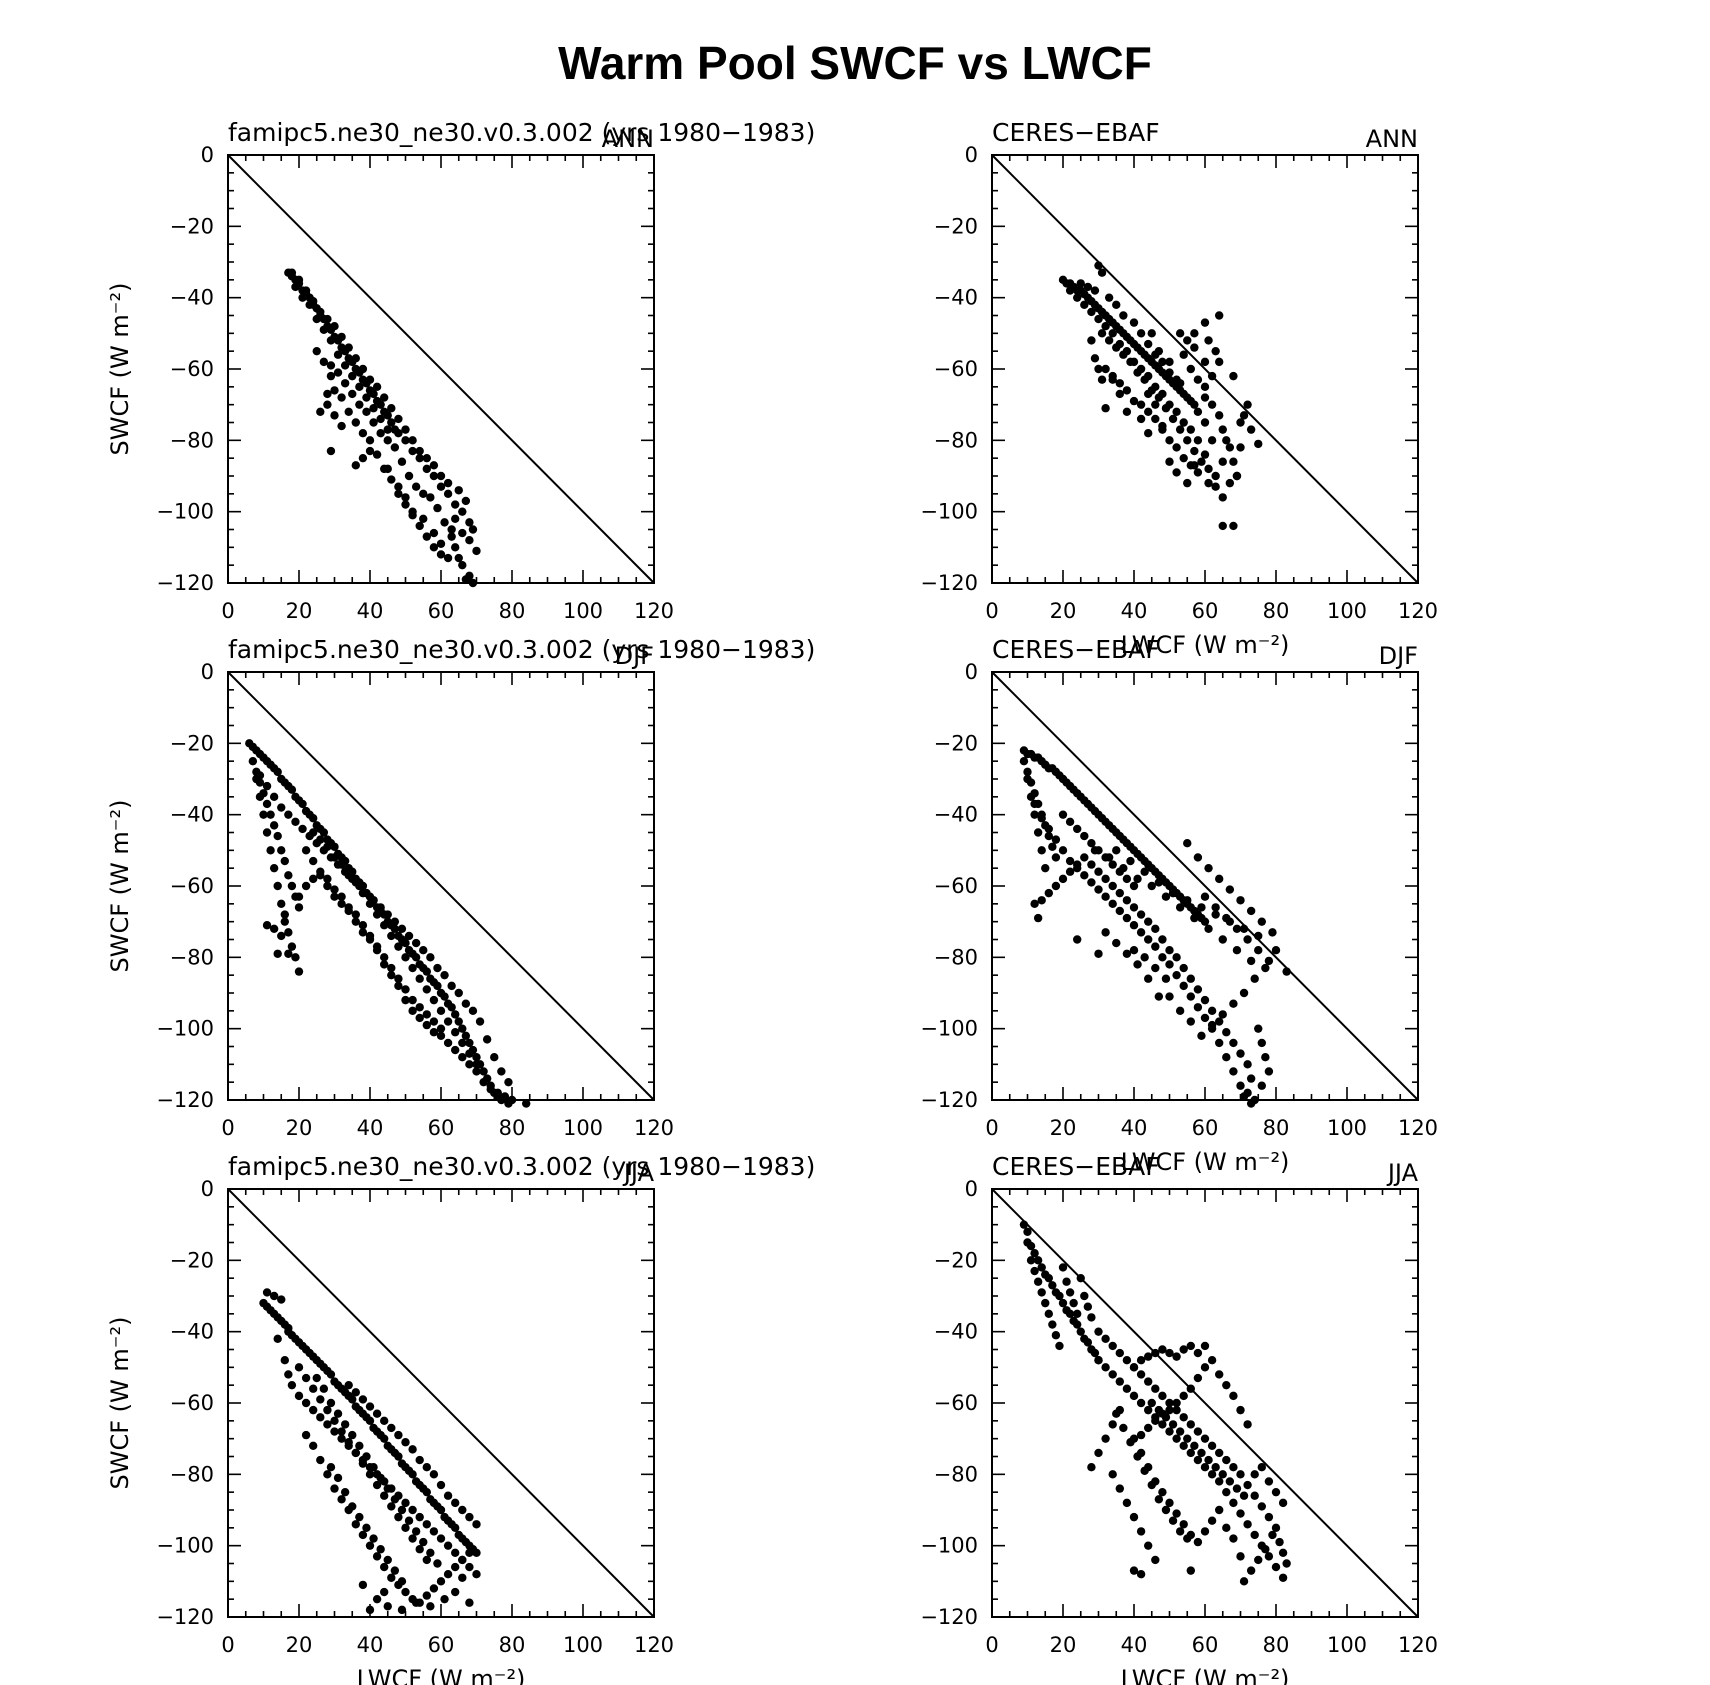  What do you see at coordinates (1398, 656) in the screenshot?
I see `chart-3-right-label: DJF` at bounding box center [1398, 656].